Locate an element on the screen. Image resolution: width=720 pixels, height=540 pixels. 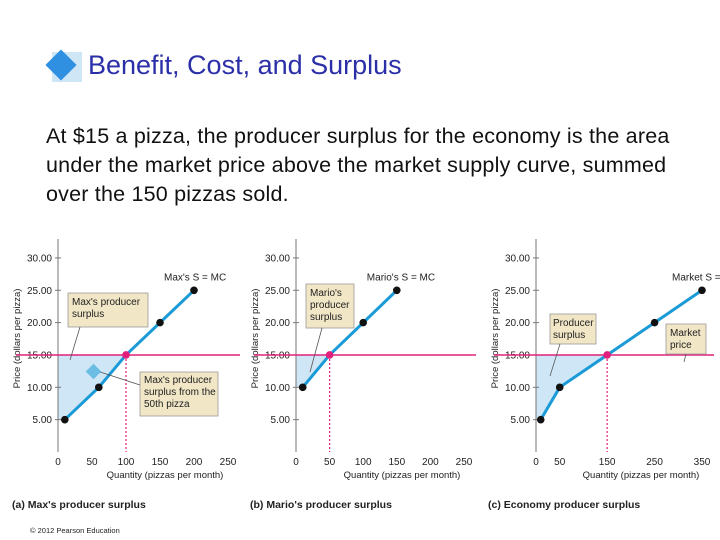
slide-title: Benefit, Cost, and Surplus is located at coordinates (245, 65).